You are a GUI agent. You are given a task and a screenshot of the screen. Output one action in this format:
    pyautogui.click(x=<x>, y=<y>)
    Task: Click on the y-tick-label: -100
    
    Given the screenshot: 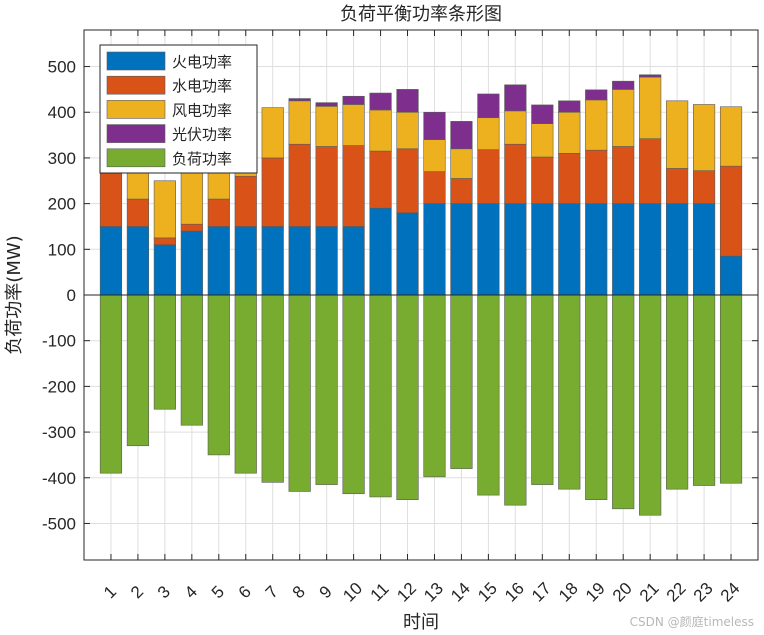 What is the action you would take?
    pyautogui.click(x=59, y=341)
    